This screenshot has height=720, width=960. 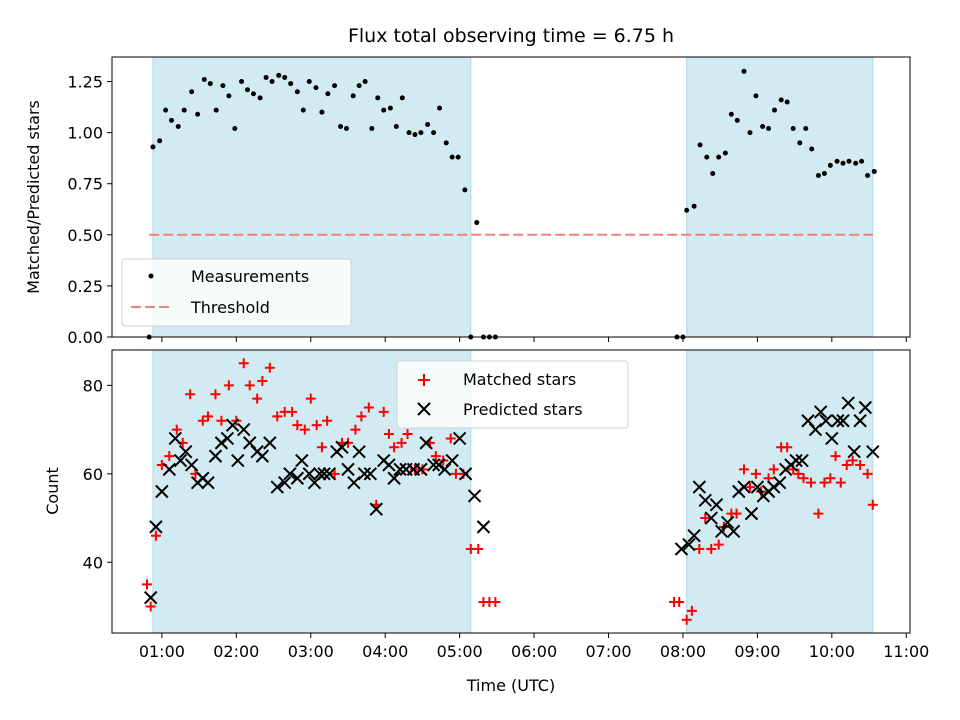 I want to click on x-tick-label: 04:00, so click(x=385, y=651).